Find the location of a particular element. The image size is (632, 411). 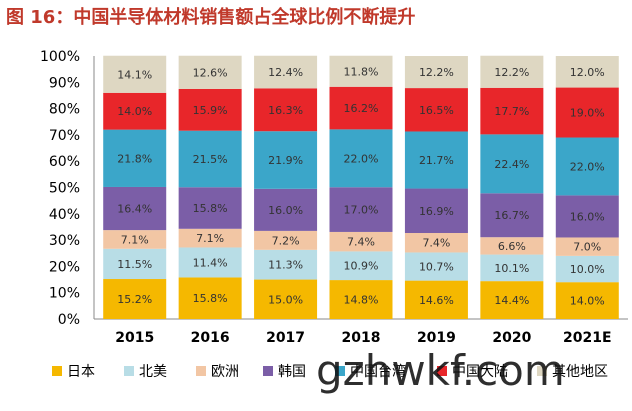

bar-segment-2015-欧洲 is located at coordinates (135, 239).